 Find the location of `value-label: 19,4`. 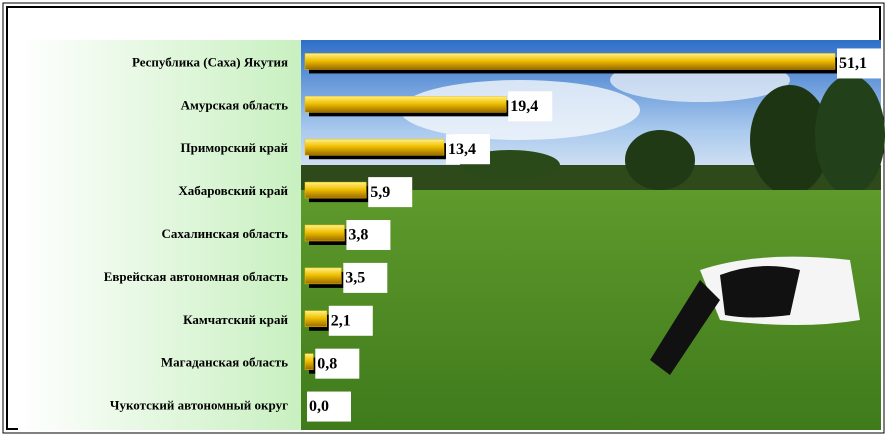

value-label: 19,4 is located at coordinates (524, 106).